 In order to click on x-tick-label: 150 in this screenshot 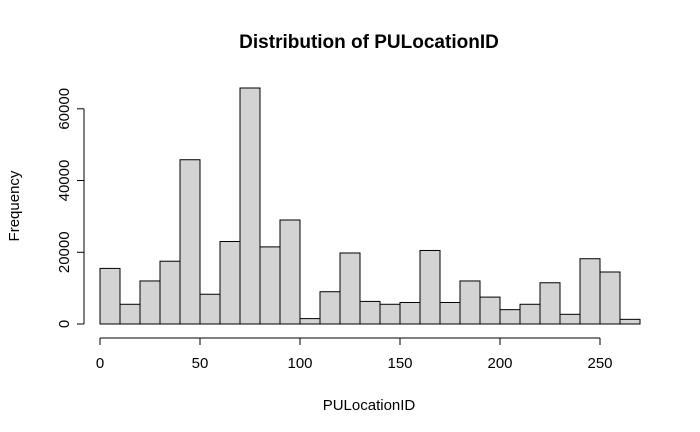, I will do `click(399, 363)`.